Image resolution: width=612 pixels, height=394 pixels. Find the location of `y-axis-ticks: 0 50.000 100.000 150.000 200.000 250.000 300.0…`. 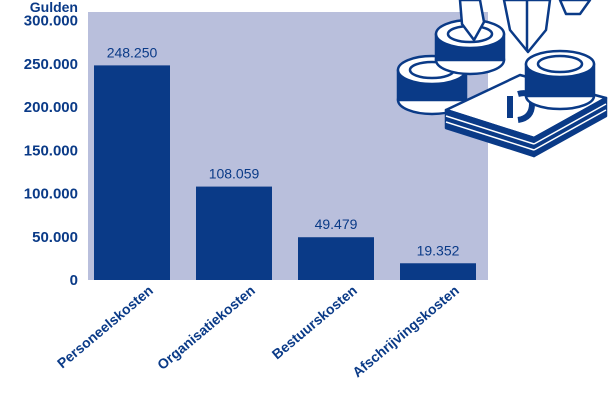

y-axis-ticks: 0 50.000 100.000 150.000 200.000 250.000 300.0… is located at coordinates (51, 151).